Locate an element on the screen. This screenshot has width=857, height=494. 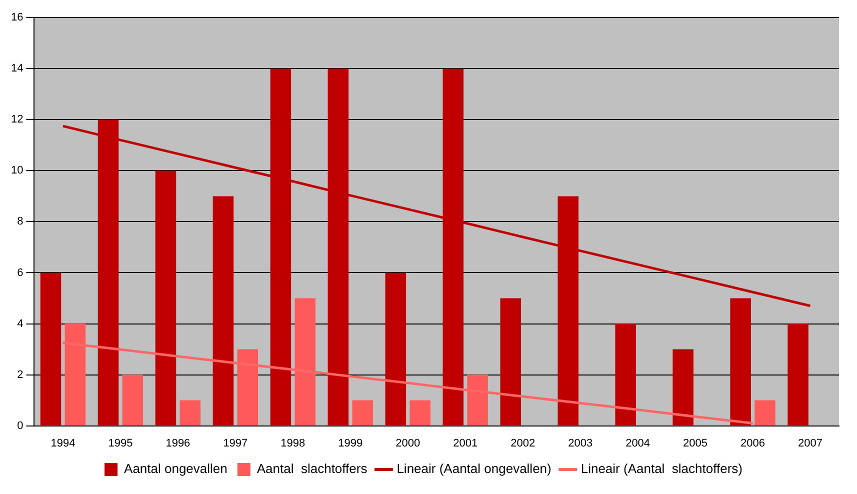
y-tick-label: 12 is located at coordinates (17, 120).